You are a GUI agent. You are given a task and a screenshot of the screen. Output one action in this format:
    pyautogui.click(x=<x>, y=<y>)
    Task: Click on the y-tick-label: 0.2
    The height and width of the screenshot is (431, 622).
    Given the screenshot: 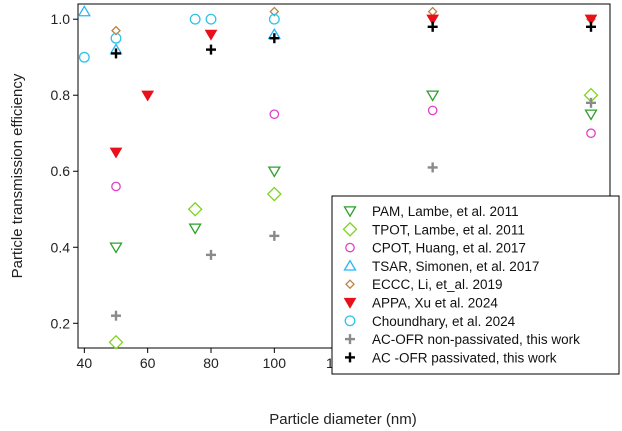 What is the action you would take?
    pyautogui.click(x=61, y=323)
    